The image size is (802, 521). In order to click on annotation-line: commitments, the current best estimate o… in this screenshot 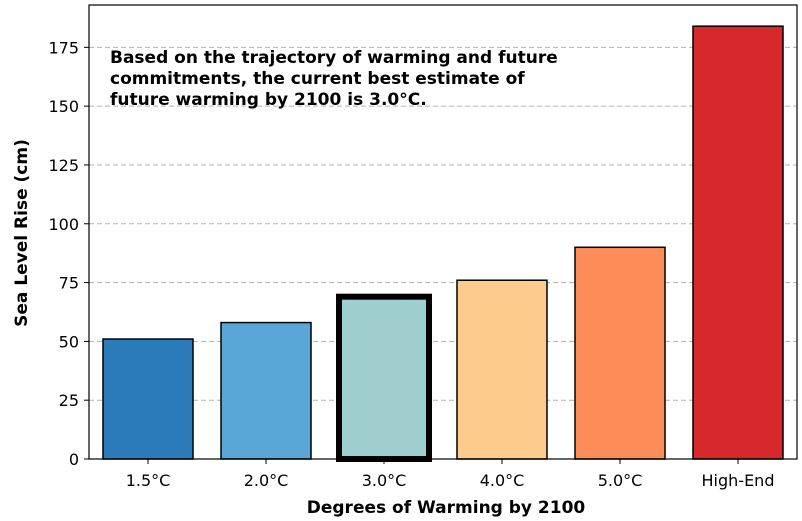, I will do `click(317, 79)`.